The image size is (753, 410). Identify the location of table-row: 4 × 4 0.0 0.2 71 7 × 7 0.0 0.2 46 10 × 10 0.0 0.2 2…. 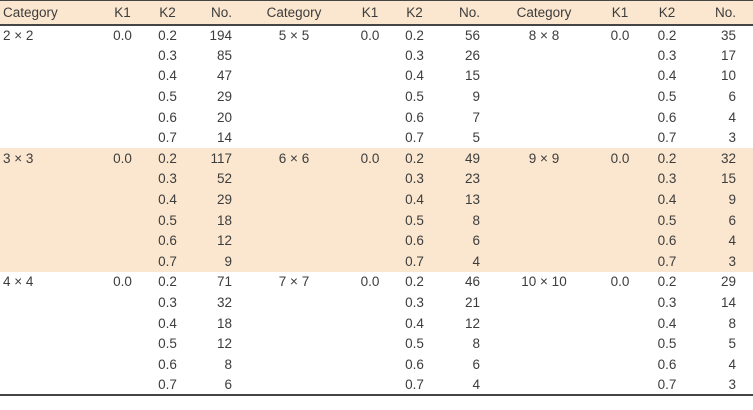
(376, 282).